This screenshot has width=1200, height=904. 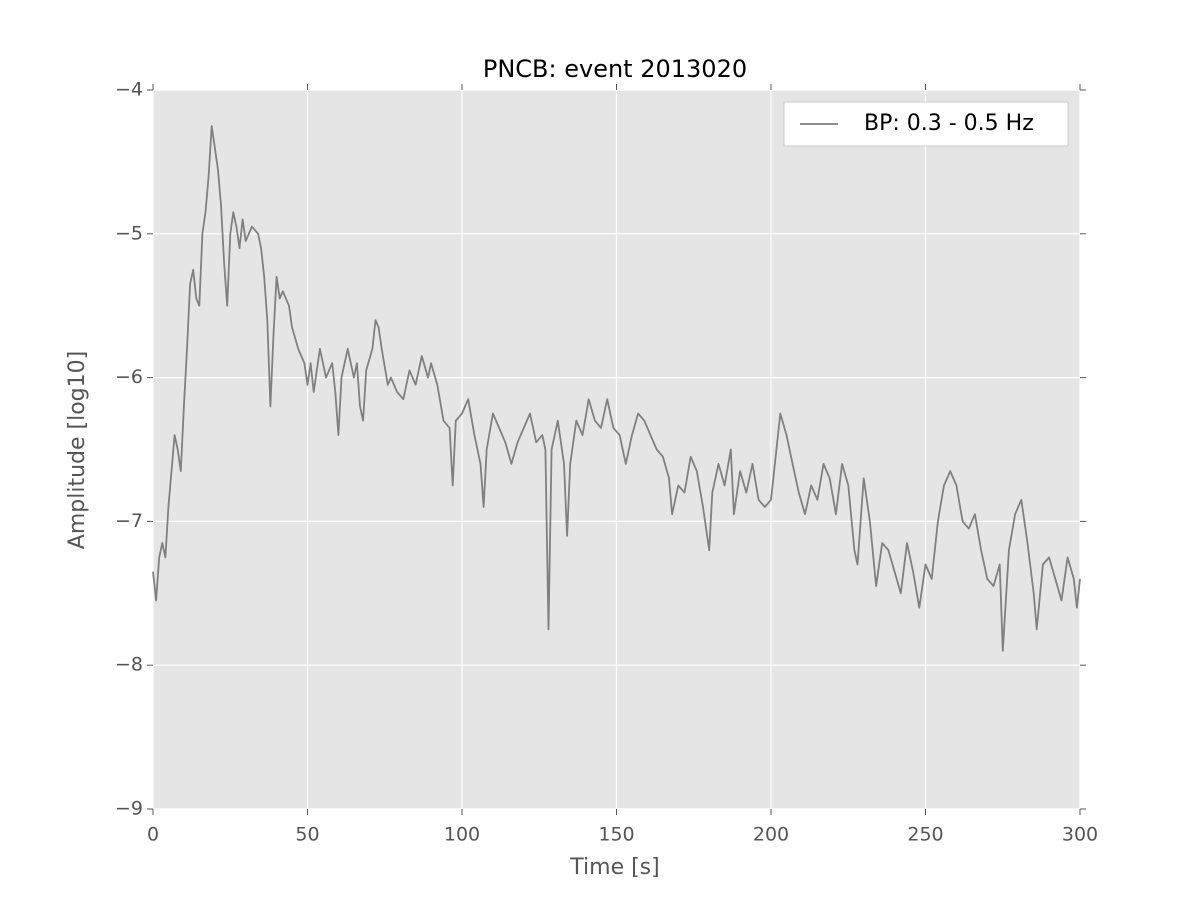 I want to click on y-axis-label: Amplitude [log10], so click(x=77, y=450).